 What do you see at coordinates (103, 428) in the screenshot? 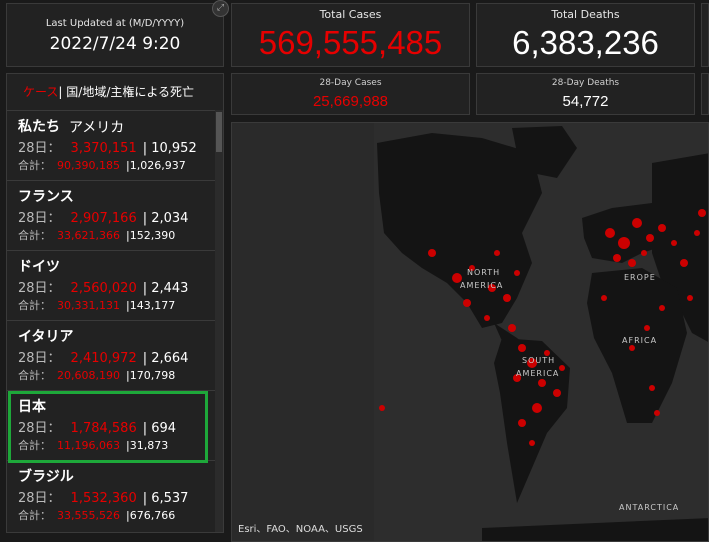
I see `cases-28: 1,784,586` at bounding box center [103, 428].